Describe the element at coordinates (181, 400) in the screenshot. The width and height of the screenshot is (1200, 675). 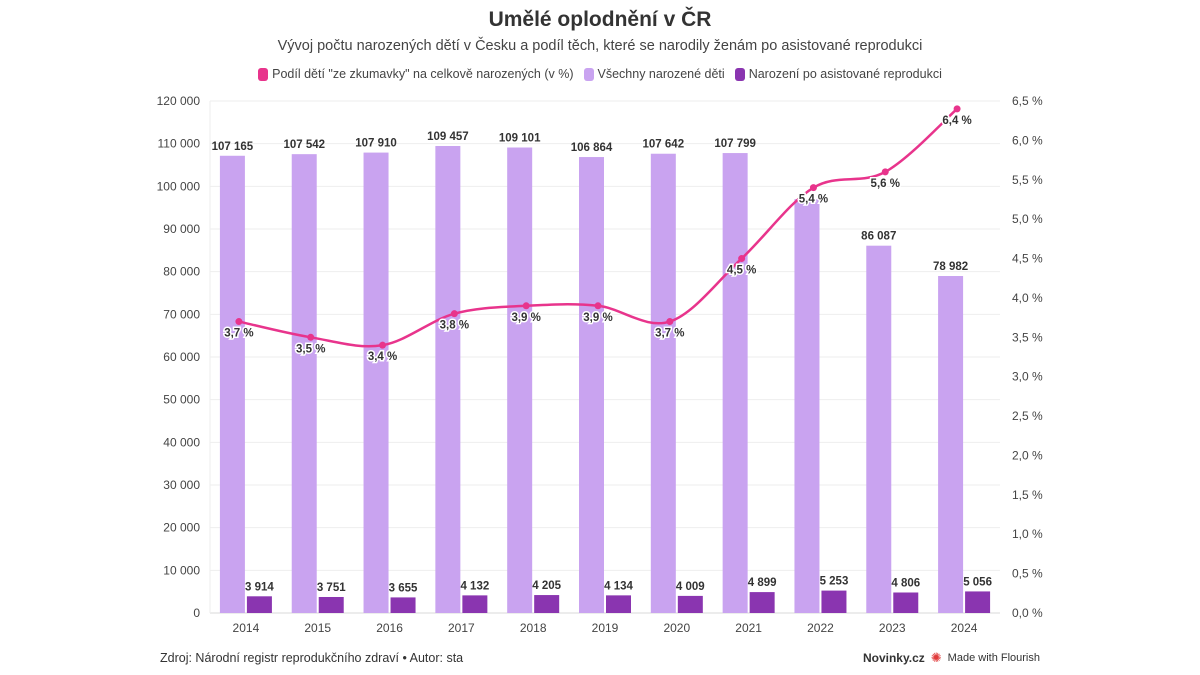
I see `left-tick-label: 50 000` at that location.